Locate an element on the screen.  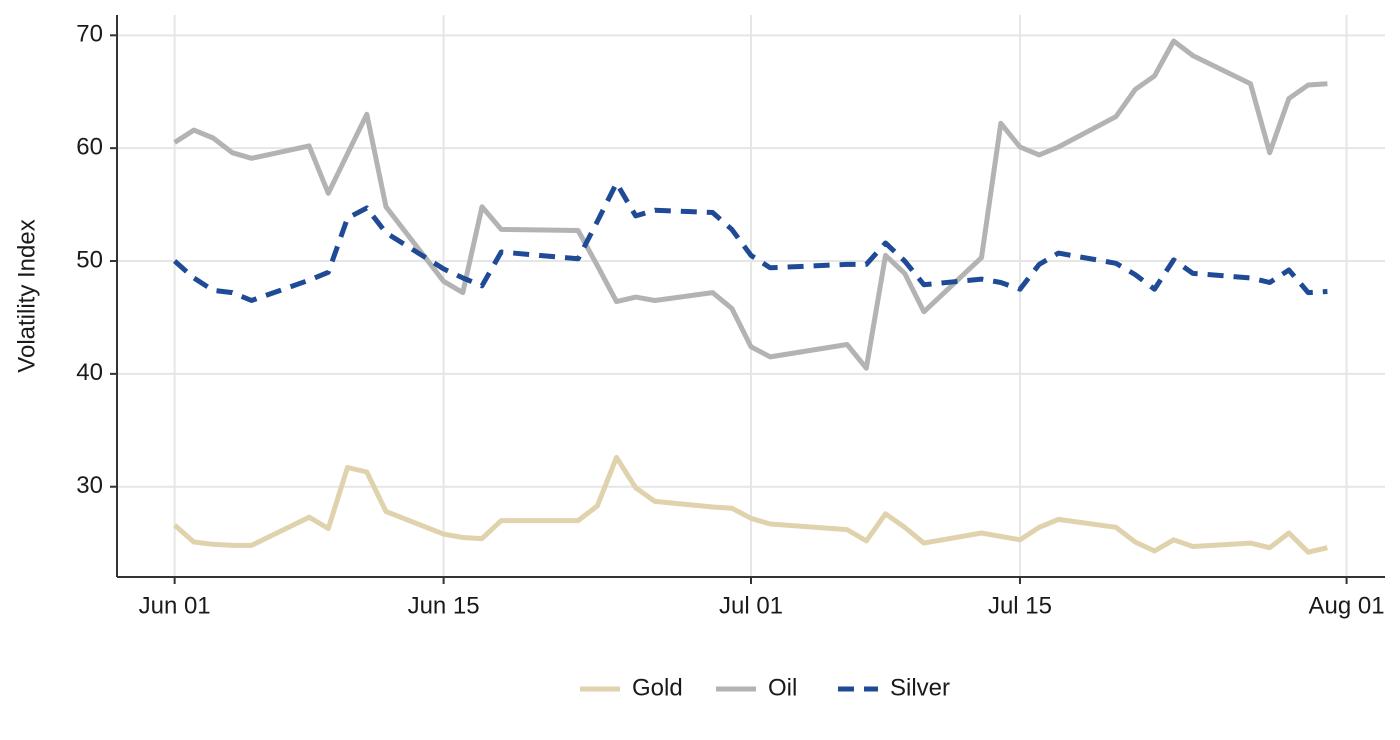
y-tick-label: 30 is located at coordinates (89, 485).